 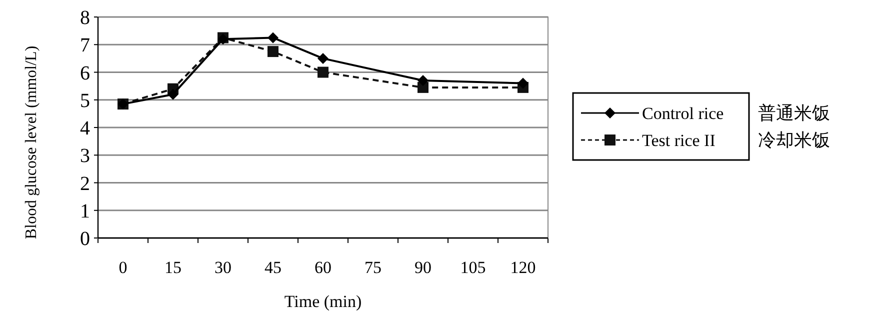 I want to click on x-tick-label: 75, so click(x=373, y=267).